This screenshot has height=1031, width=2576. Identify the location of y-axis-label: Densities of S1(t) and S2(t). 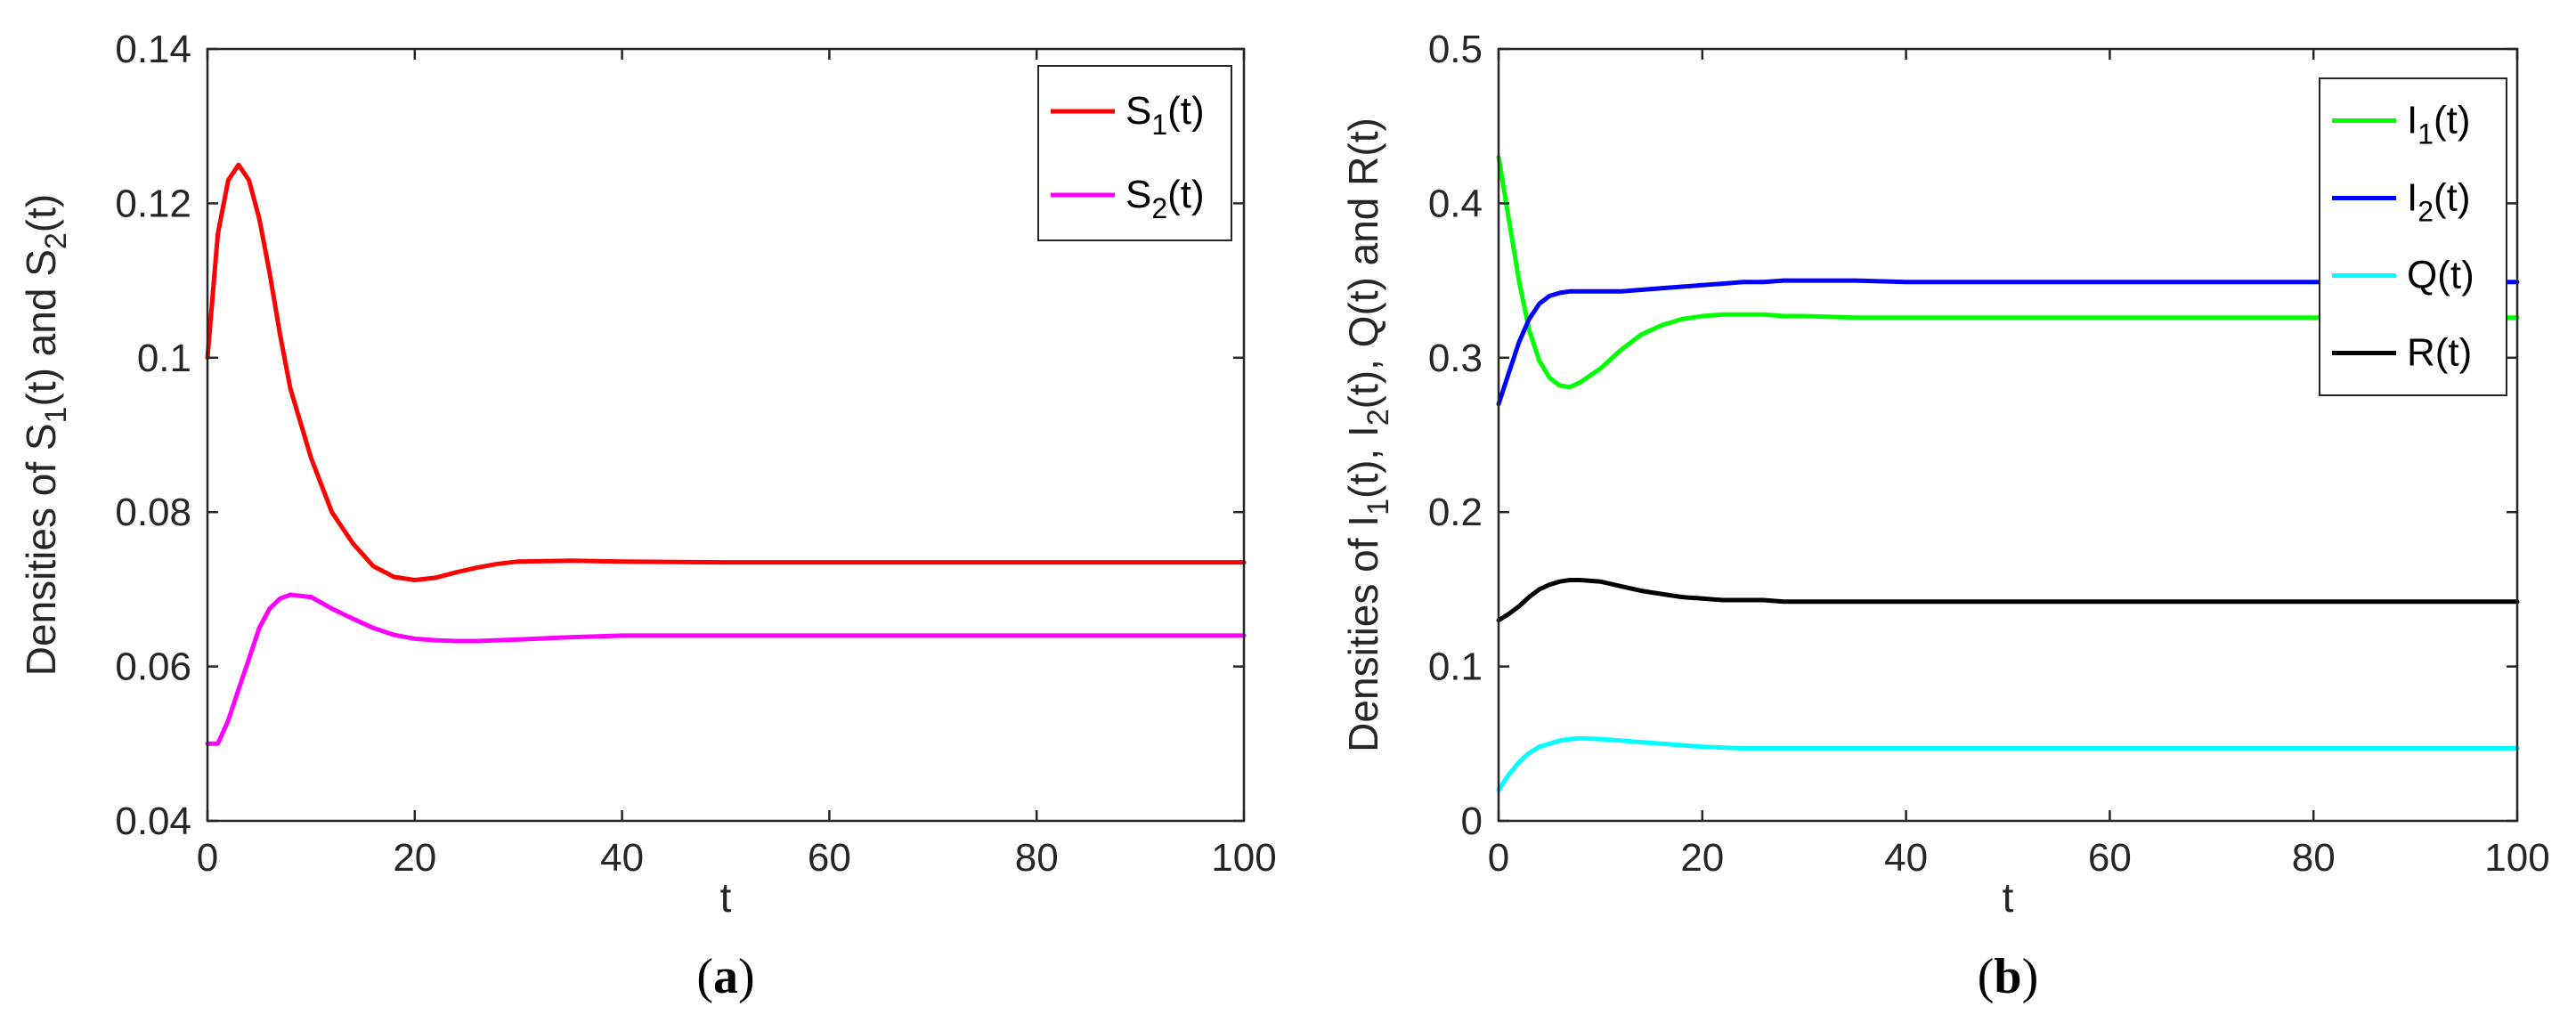
(45, 435).